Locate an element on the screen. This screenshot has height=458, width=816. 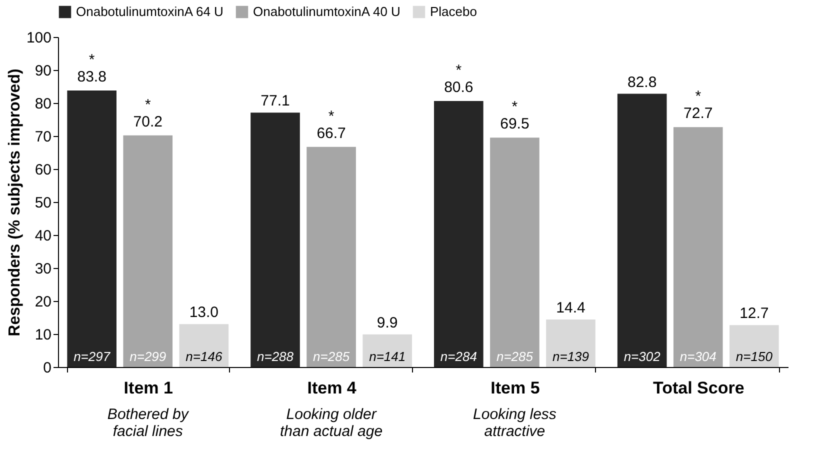
annotation: n=304 is located at coordinates (698, 356).